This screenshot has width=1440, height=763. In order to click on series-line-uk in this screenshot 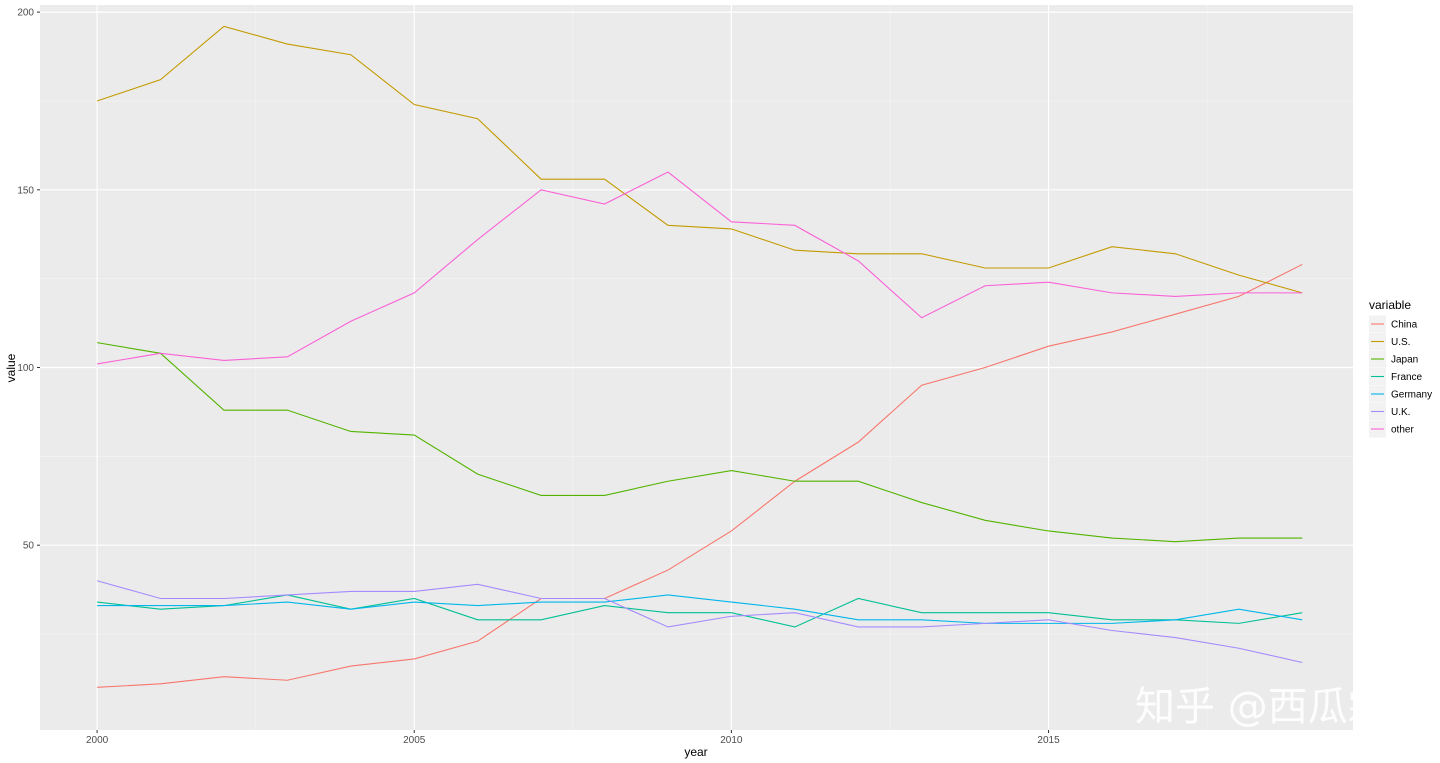, I will do `click(699, 622)`.